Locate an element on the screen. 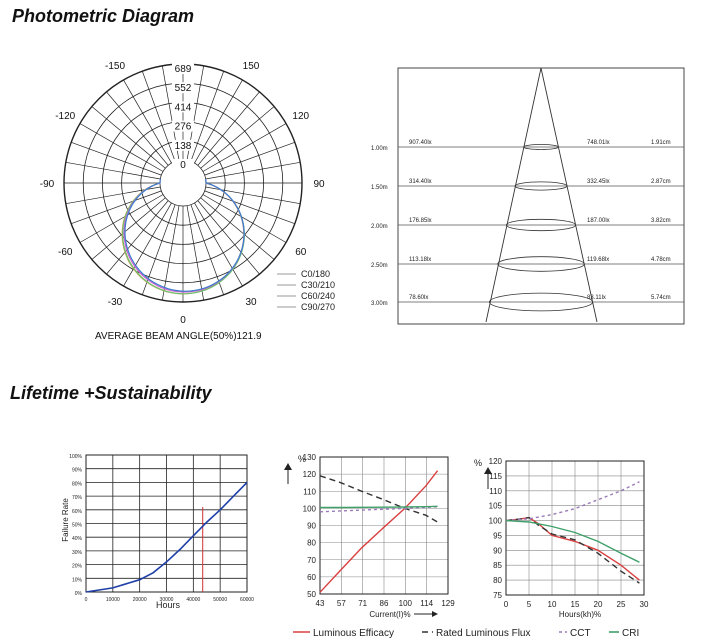  y-axis-label: % is located at coordinates (302, 459).